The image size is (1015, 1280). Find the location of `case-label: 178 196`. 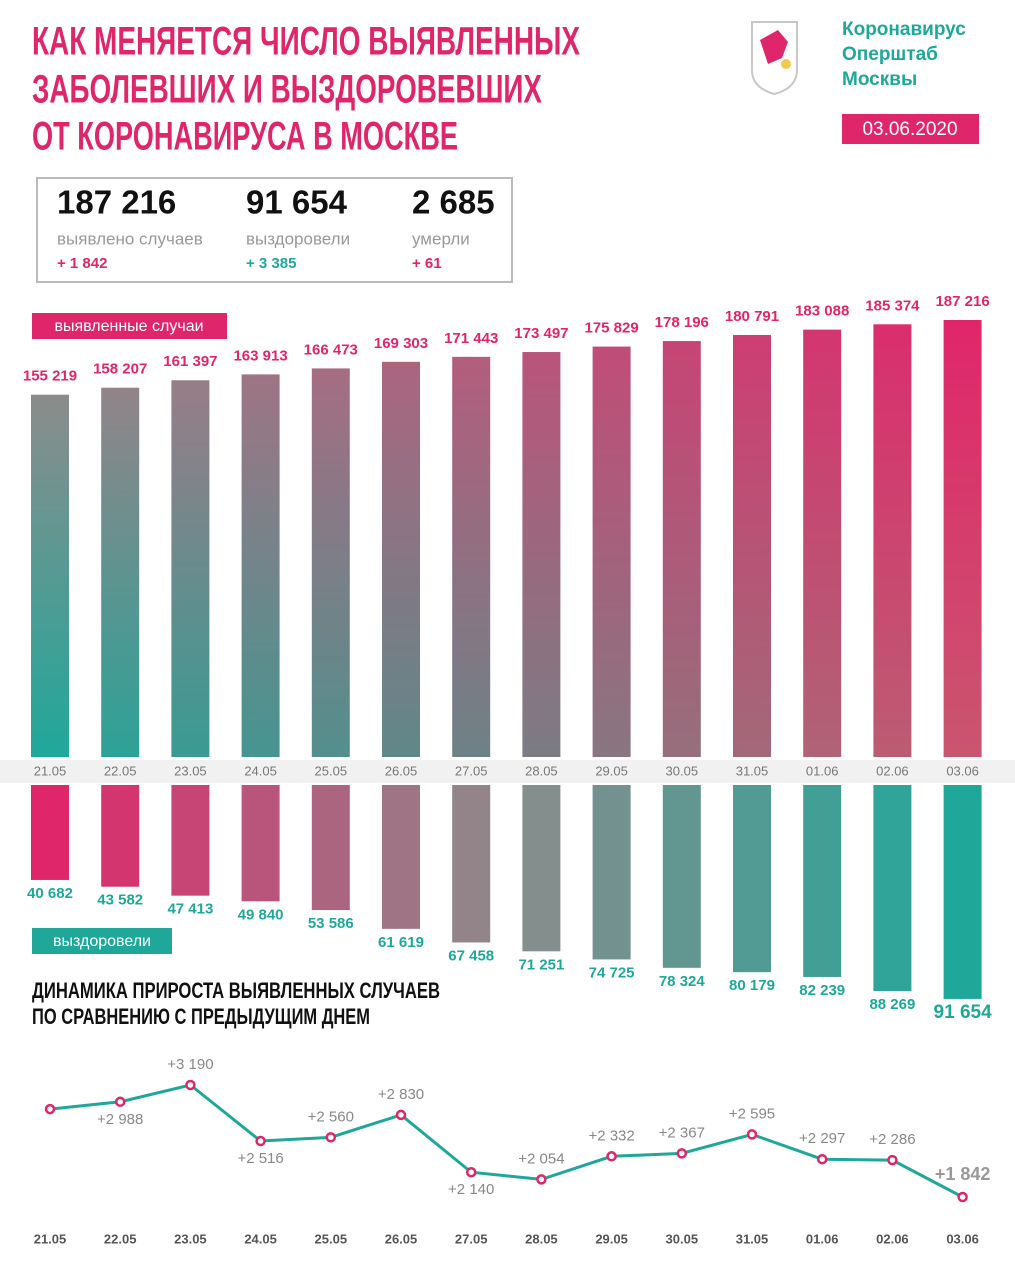

case-label: 178 196 is located at coordinates (682, 322).